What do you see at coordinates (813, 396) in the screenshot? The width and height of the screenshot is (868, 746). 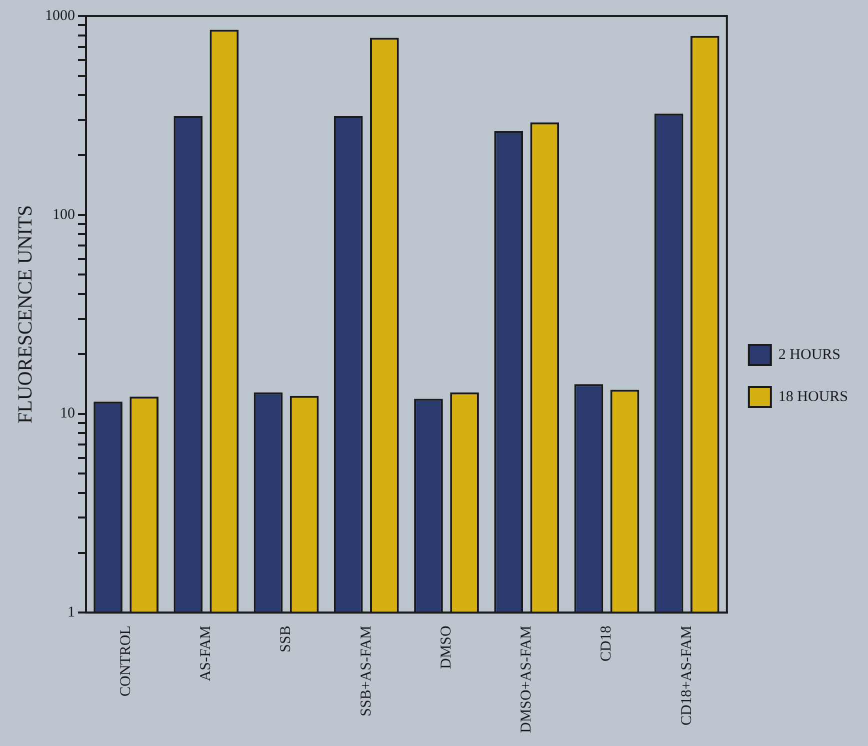 I see `legend-label: 18 HOURS` at bounding box center [813, 396].